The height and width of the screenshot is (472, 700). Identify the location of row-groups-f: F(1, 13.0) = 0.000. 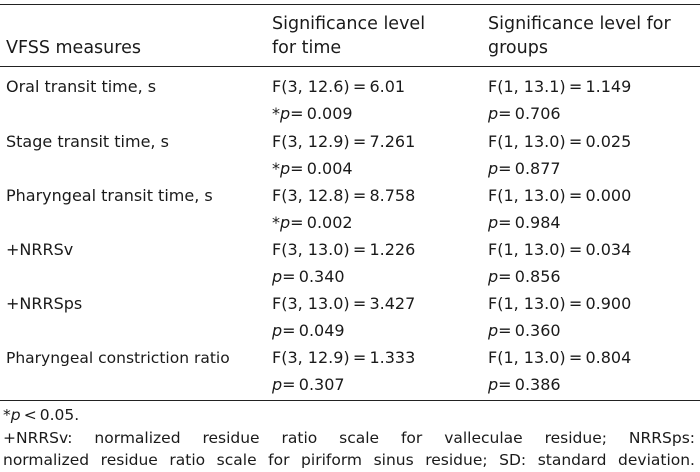
(560, 195).